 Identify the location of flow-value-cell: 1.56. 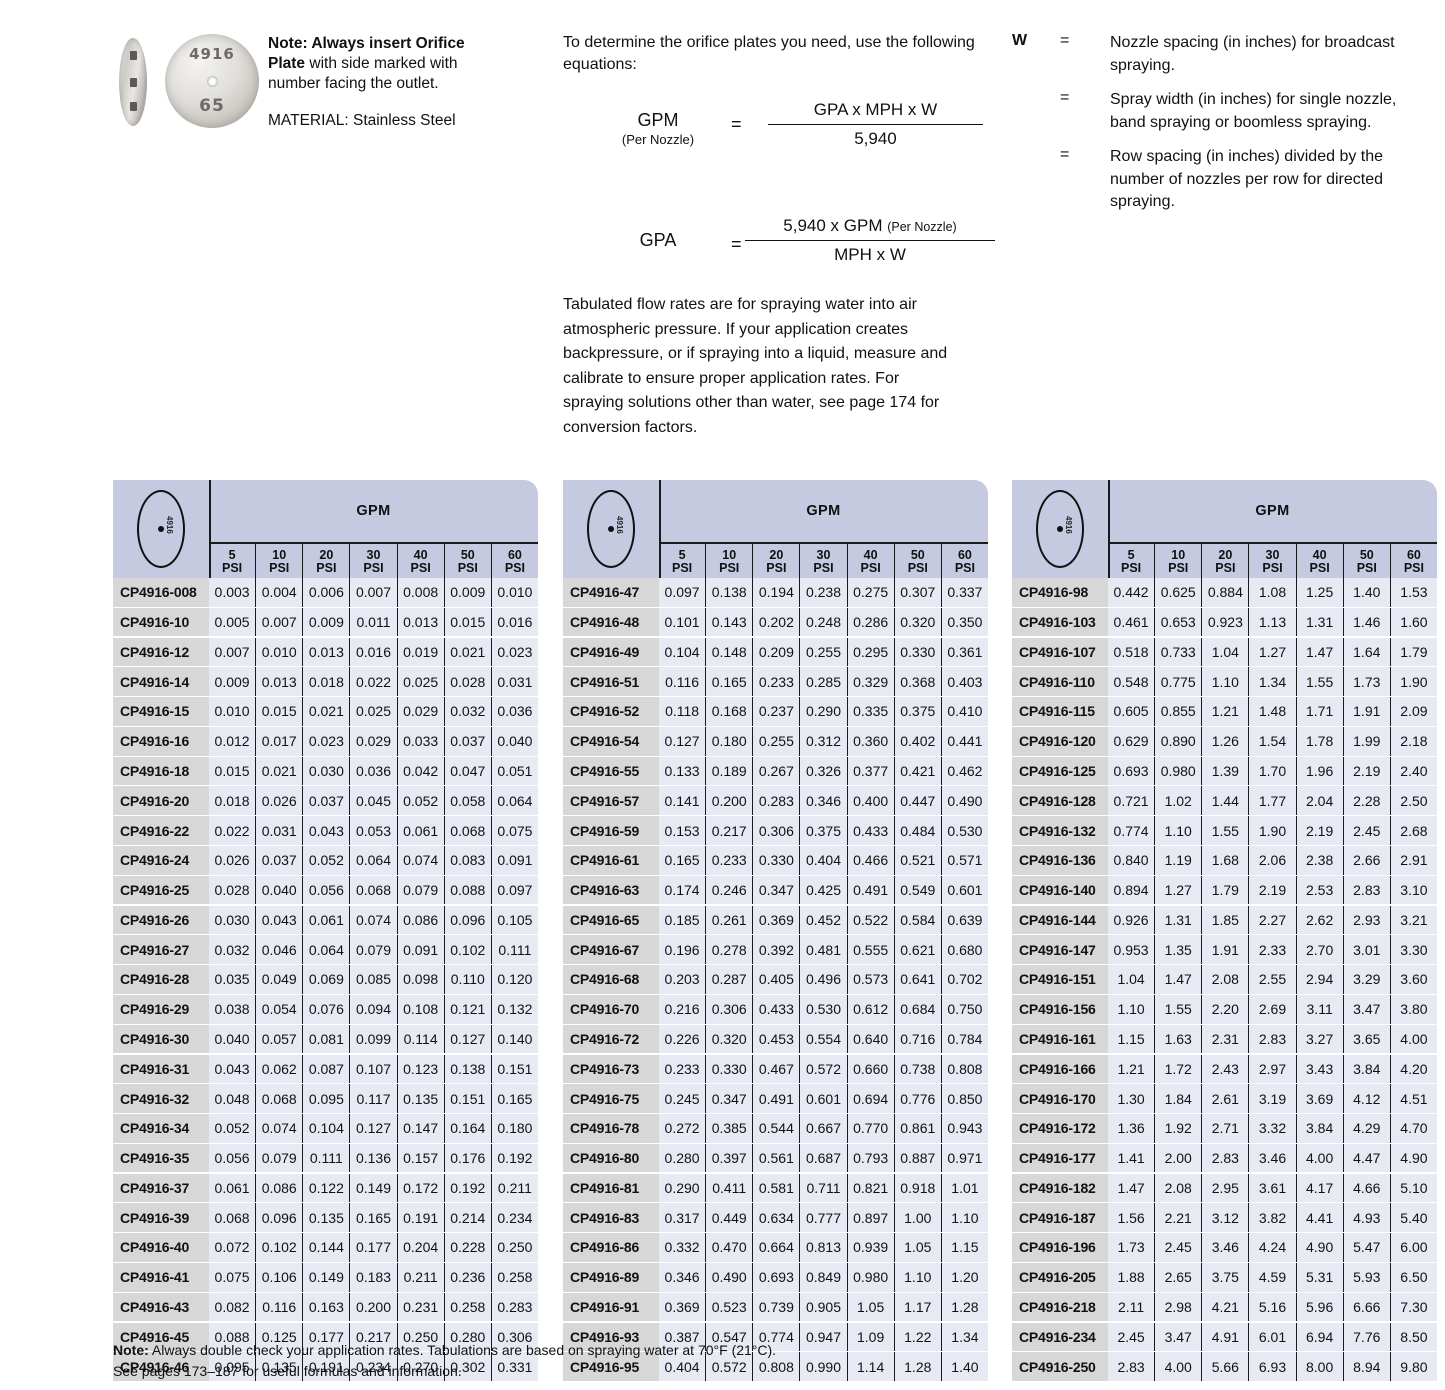
(1131, 1217).